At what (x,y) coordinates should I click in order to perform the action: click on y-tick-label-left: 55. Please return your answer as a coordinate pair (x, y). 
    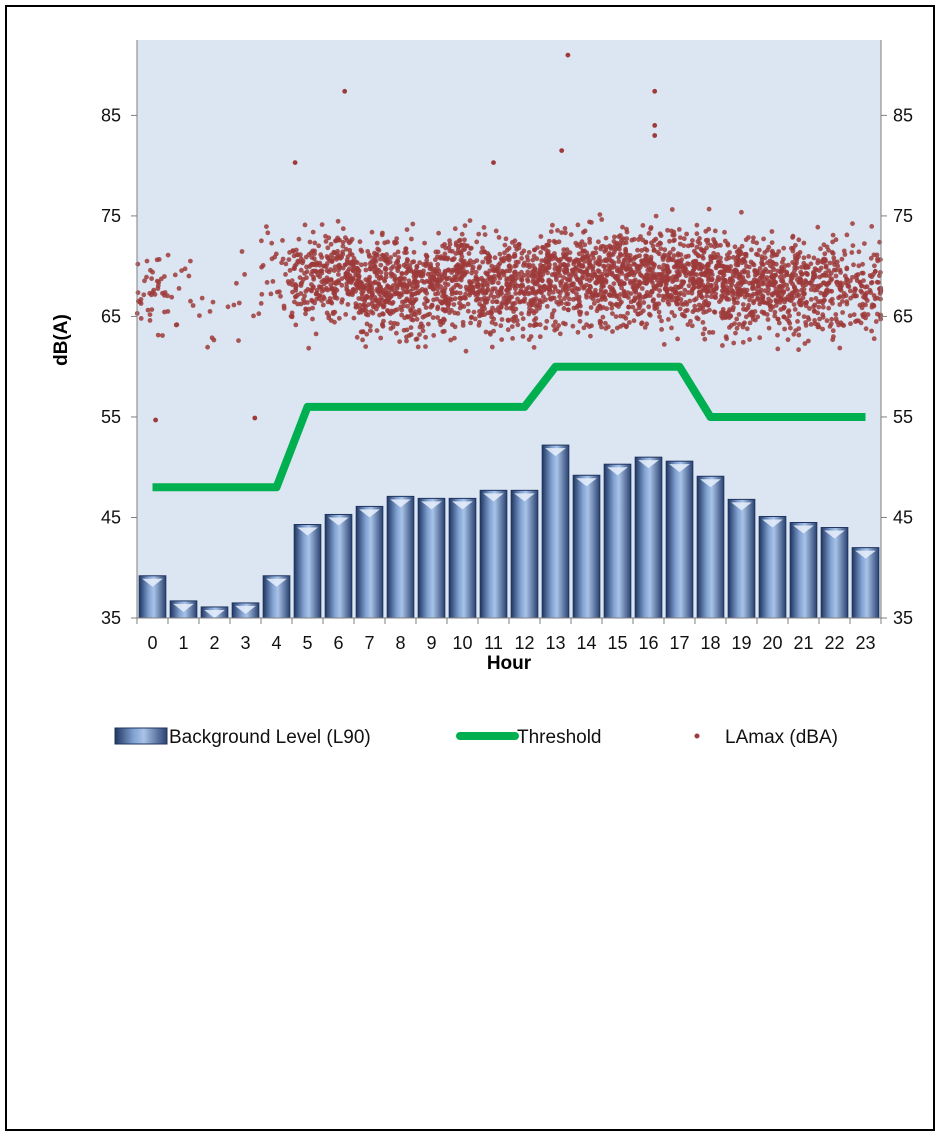
    Looking at the image, I should click on (111, 417).